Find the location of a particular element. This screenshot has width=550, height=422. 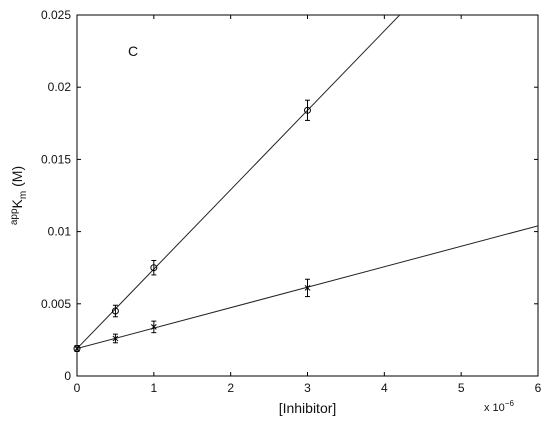

x-axis-multiplier-base: x 10 is located at coordinates (494, 408).